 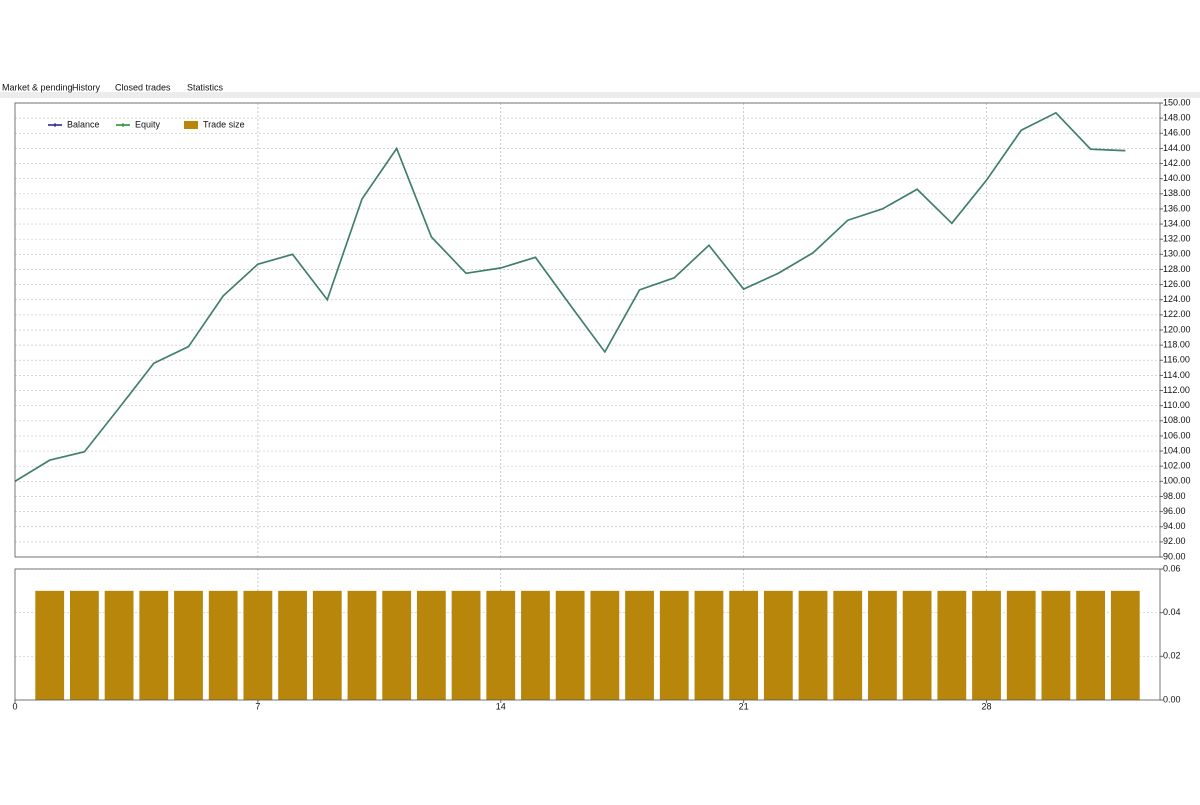 I want to click on y-tick-label: 140.00, so click(x=1177, y=178).